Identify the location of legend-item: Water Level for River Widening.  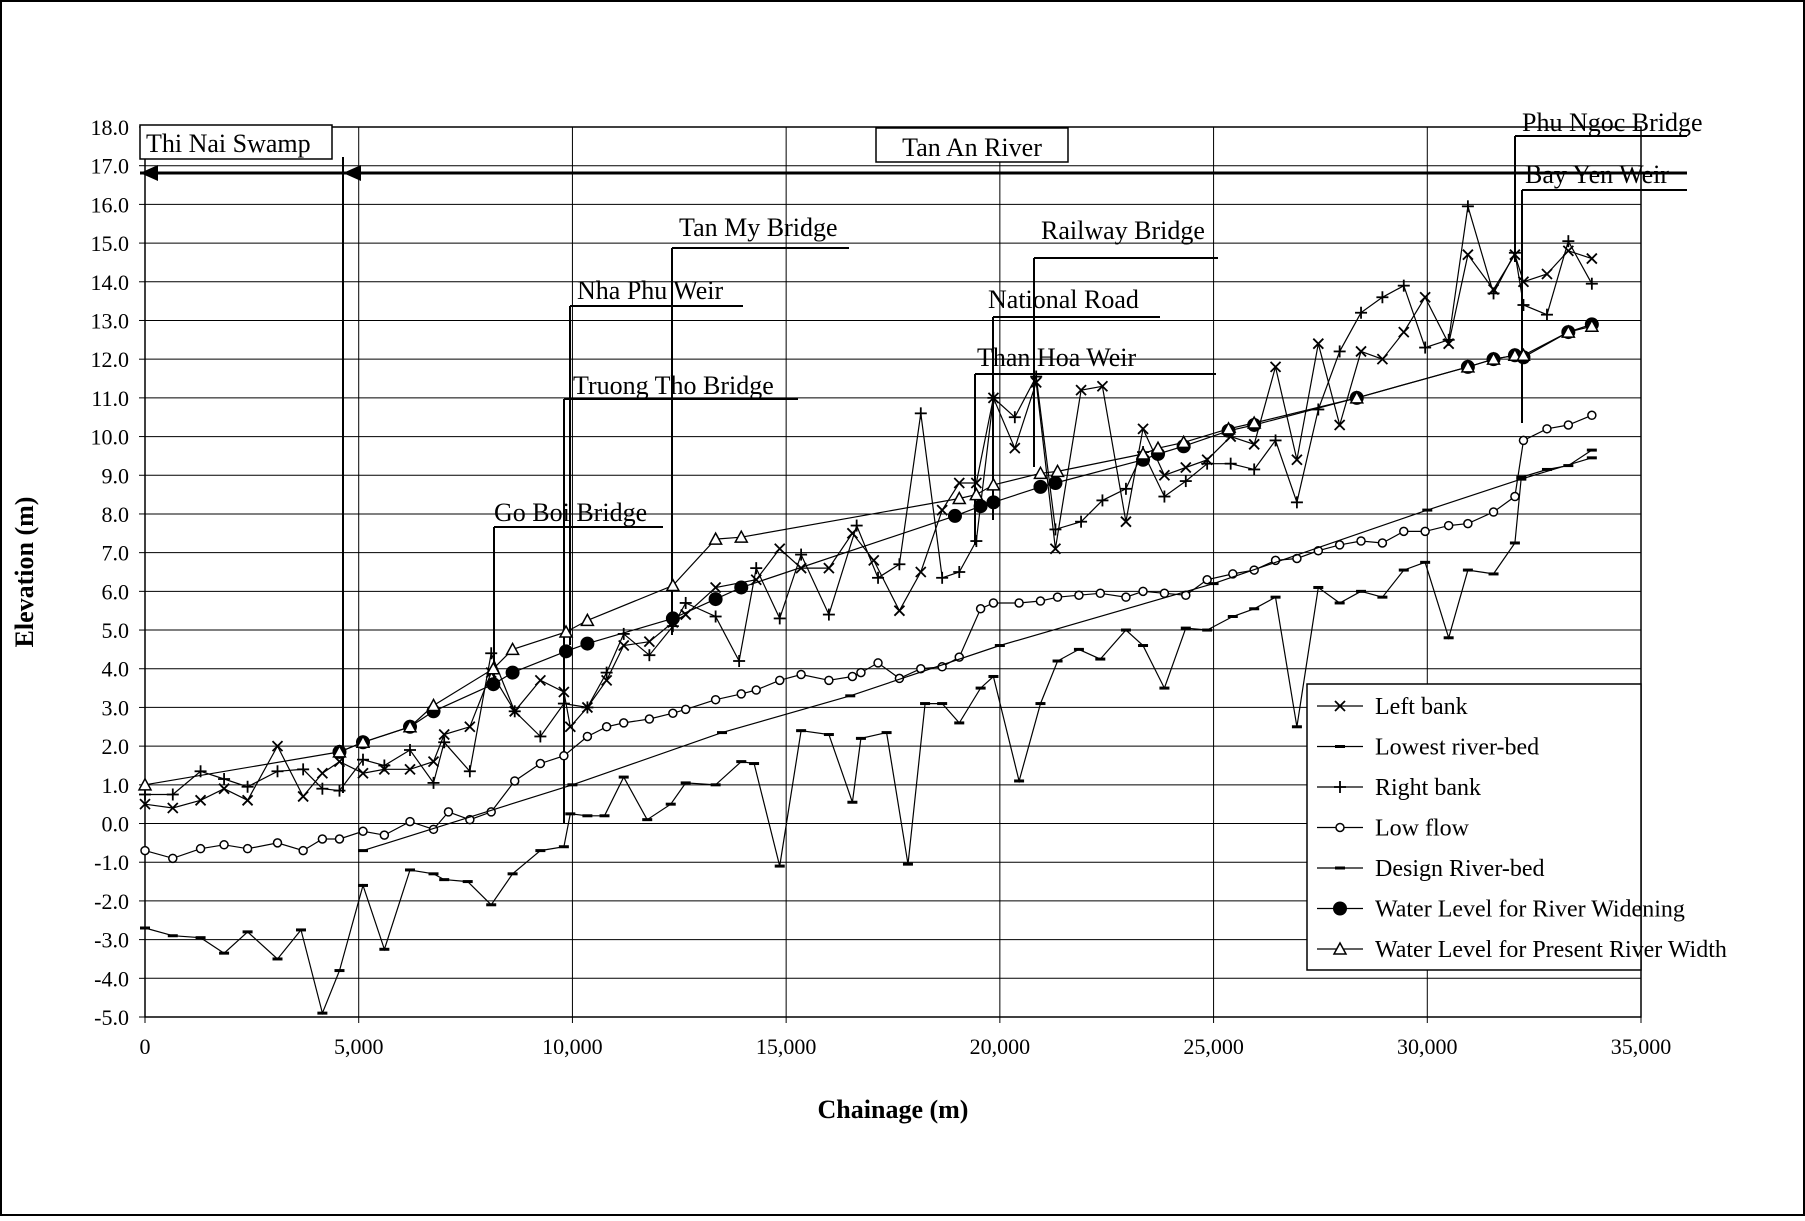
(1501, 910).